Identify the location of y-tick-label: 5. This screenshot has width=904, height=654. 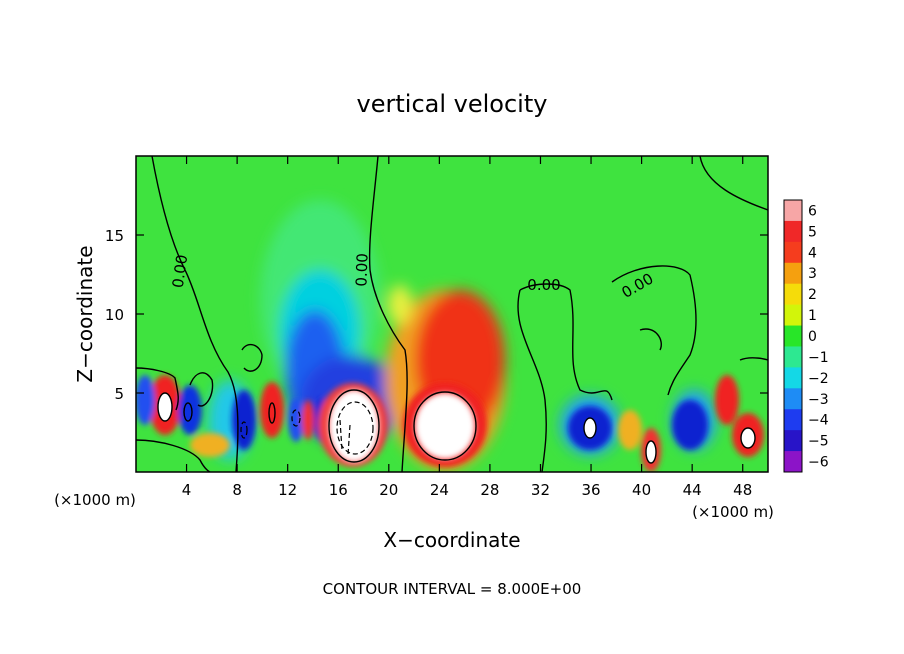
(119, 394).